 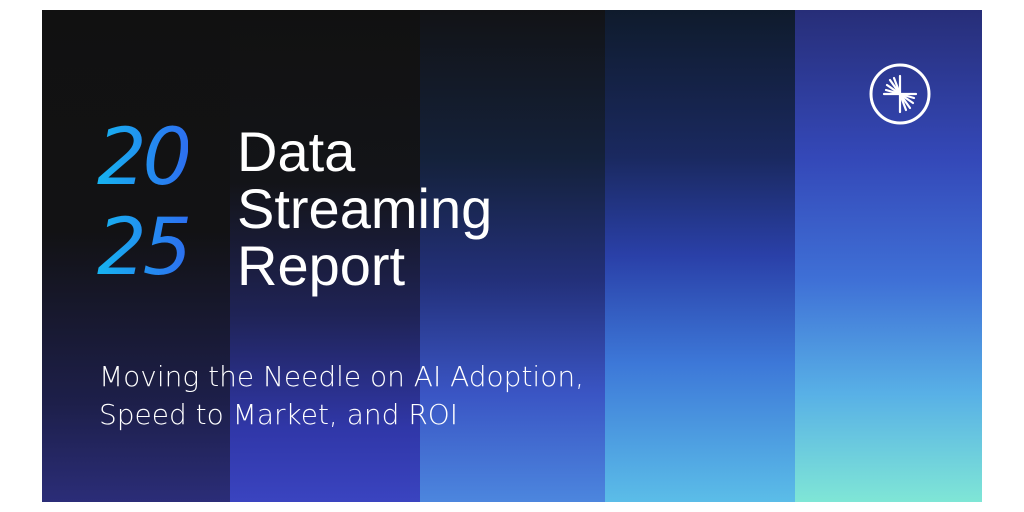 What do you see at coordinates (144, 158) in the screenshot?
I see `year-top: 20` at bounding box center [144, 158].